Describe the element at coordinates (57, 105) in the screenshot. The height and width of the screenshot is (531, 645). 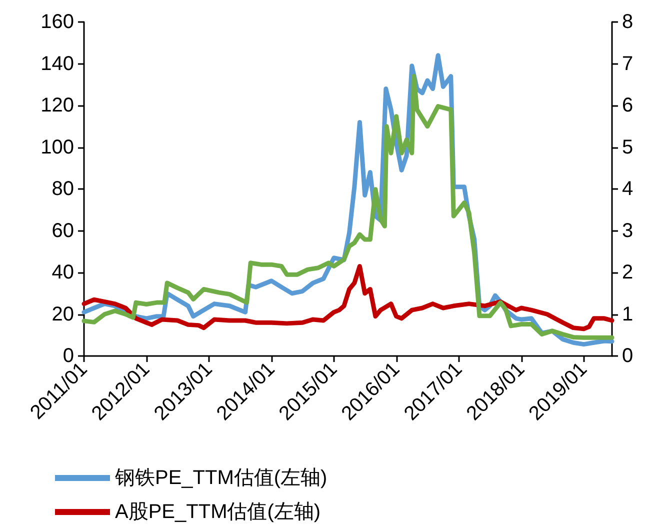
I see `y-tick-label: 120` at that location.